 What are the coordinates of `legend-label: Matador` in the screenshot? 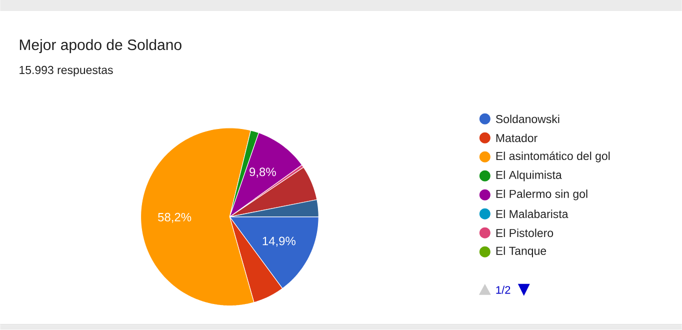 It's located at (517, 138).